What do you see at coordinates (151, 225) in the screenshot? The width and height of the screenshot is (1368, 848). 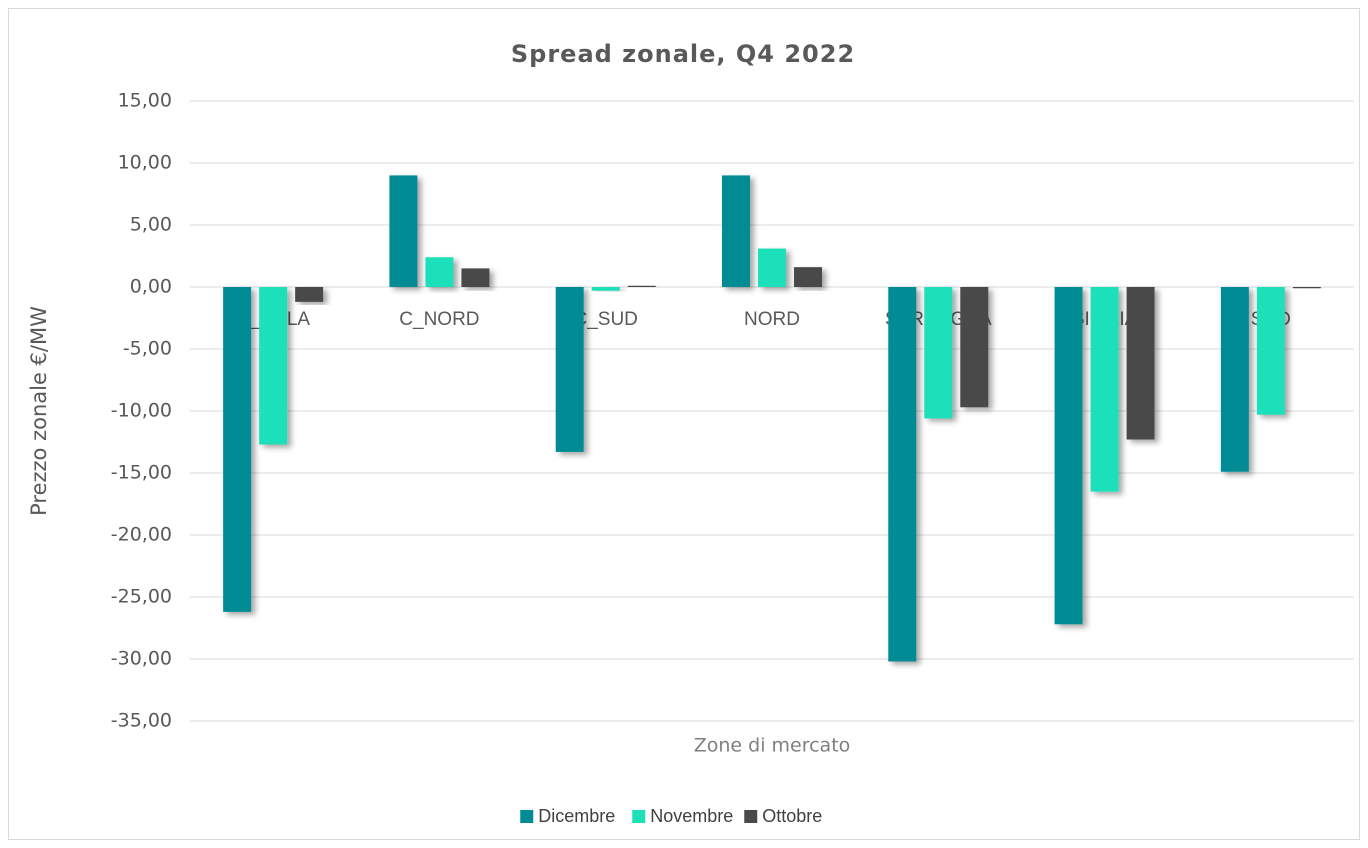 I see `y-tick-label: 5,00` at bounding box center [151, 225].